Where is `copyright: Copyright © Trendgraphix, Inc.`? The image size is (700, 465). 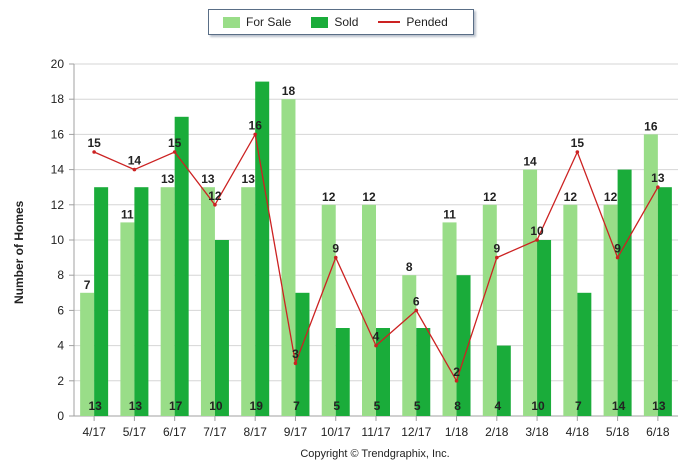 copyright: Copyright © Trendgraphix, Inc. is located at coordinates (375, 454).